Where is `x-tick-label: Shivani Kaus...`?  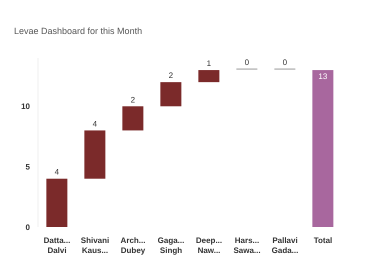 x-tick-label: Shivani Kaus... is located at coordinates (95, 245).